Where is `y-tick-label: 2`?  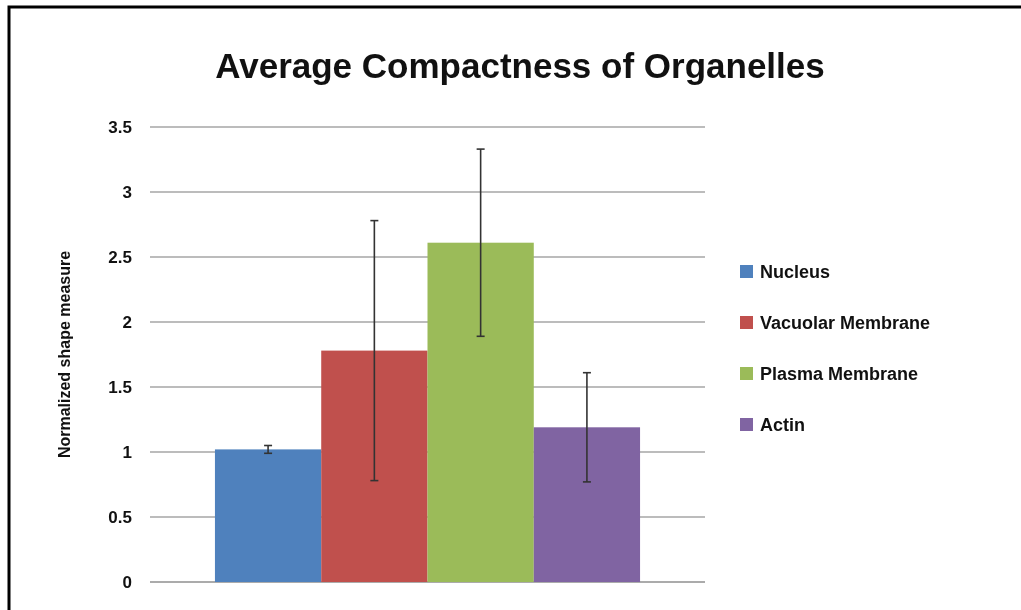 y-tick-label: 2 is located at coordinates (127, 322).